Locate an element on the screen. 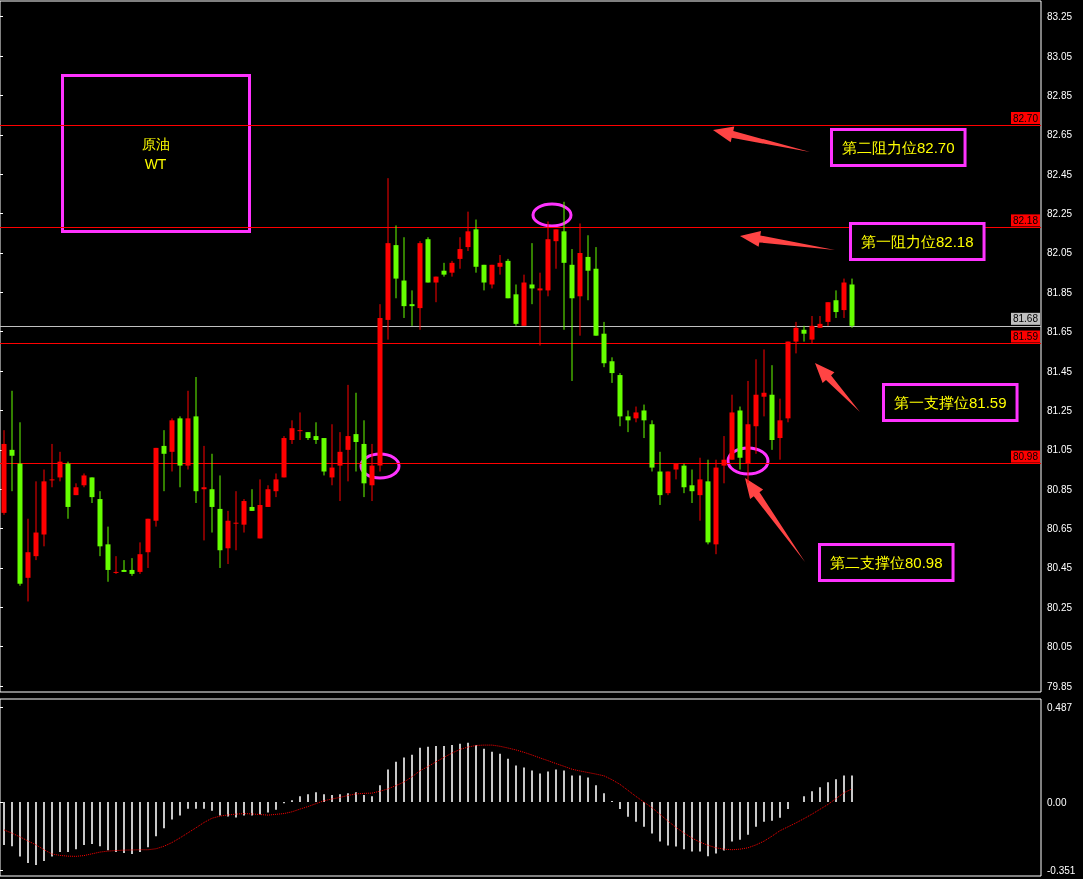  ref-line-label: 80.98 is located at coordinates (1025, 457).